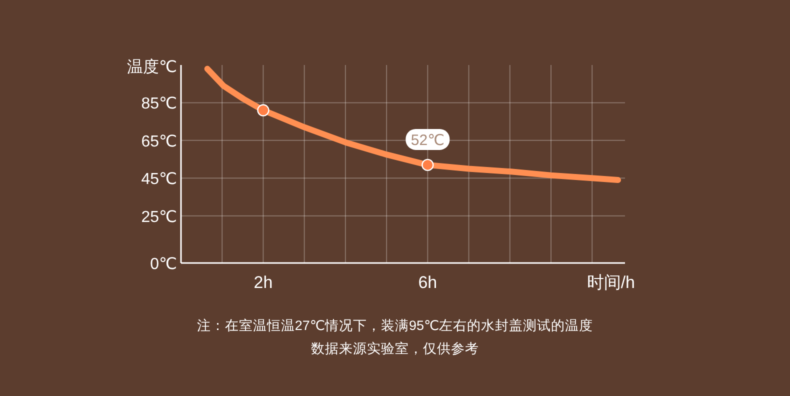 The height and width of the screenshot is (396, 790). What do you see at coordinates (159, 179) in the screenshot?
I see `y-tick-label: 45℃` at bounding box center [159, 179].